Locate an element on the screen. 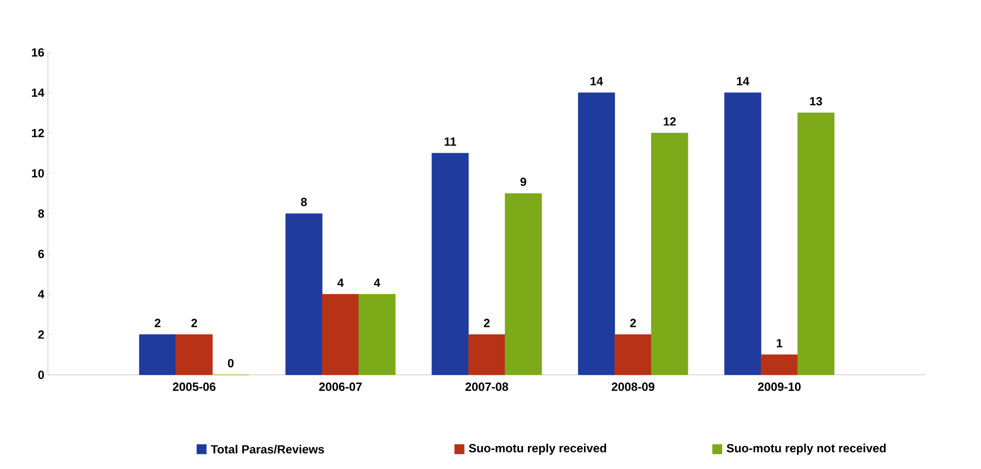  data-label: 9 is located at coordinates (523, 182).